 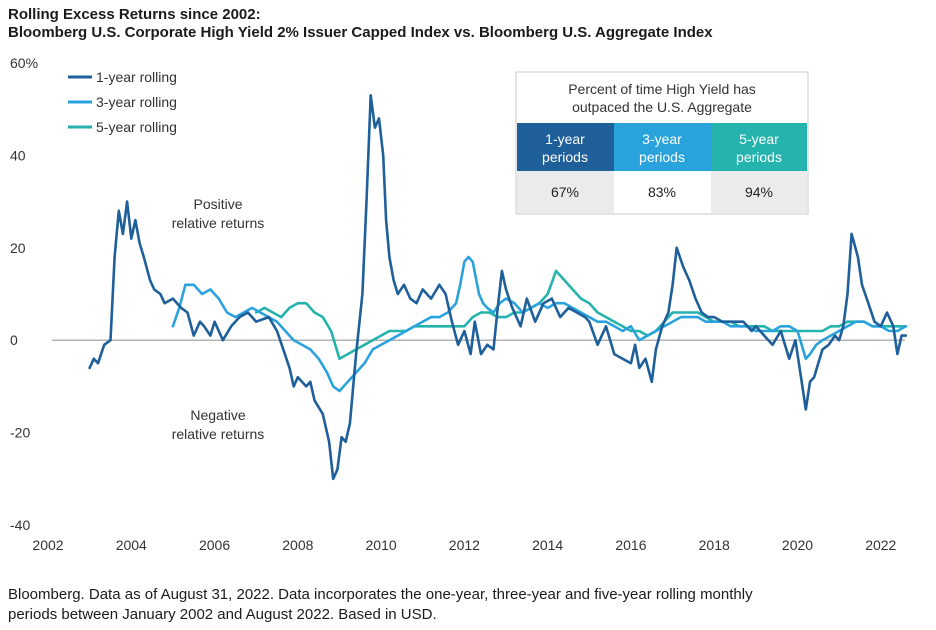 What do you see at coordinates (218, 213) in the screenshot?
I see `annotation-positive: Positive relative returns` at bounding box center [218, 213].